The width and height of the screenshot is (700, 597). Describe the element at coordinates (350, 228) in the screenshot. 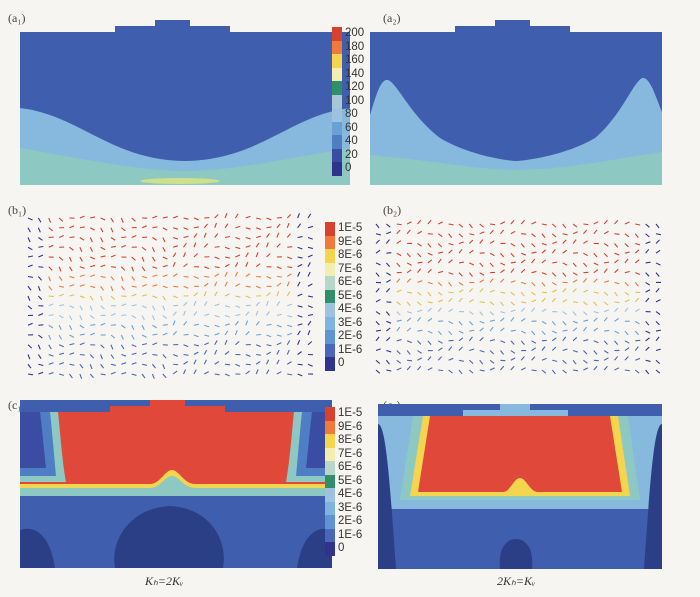

I see `legend-label: 1E-5` at that location.